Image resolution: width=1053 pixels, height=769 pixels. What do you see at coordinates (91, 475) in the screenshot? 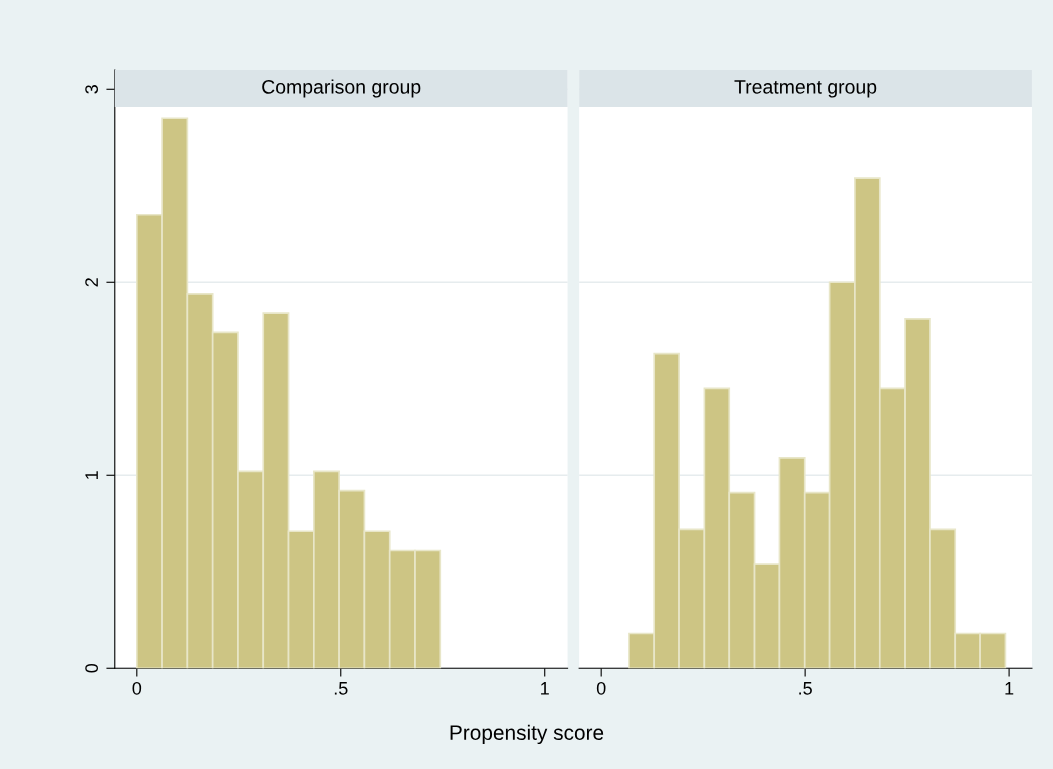
I see `y-tick-label: 1` at bounding box center [91, 475].